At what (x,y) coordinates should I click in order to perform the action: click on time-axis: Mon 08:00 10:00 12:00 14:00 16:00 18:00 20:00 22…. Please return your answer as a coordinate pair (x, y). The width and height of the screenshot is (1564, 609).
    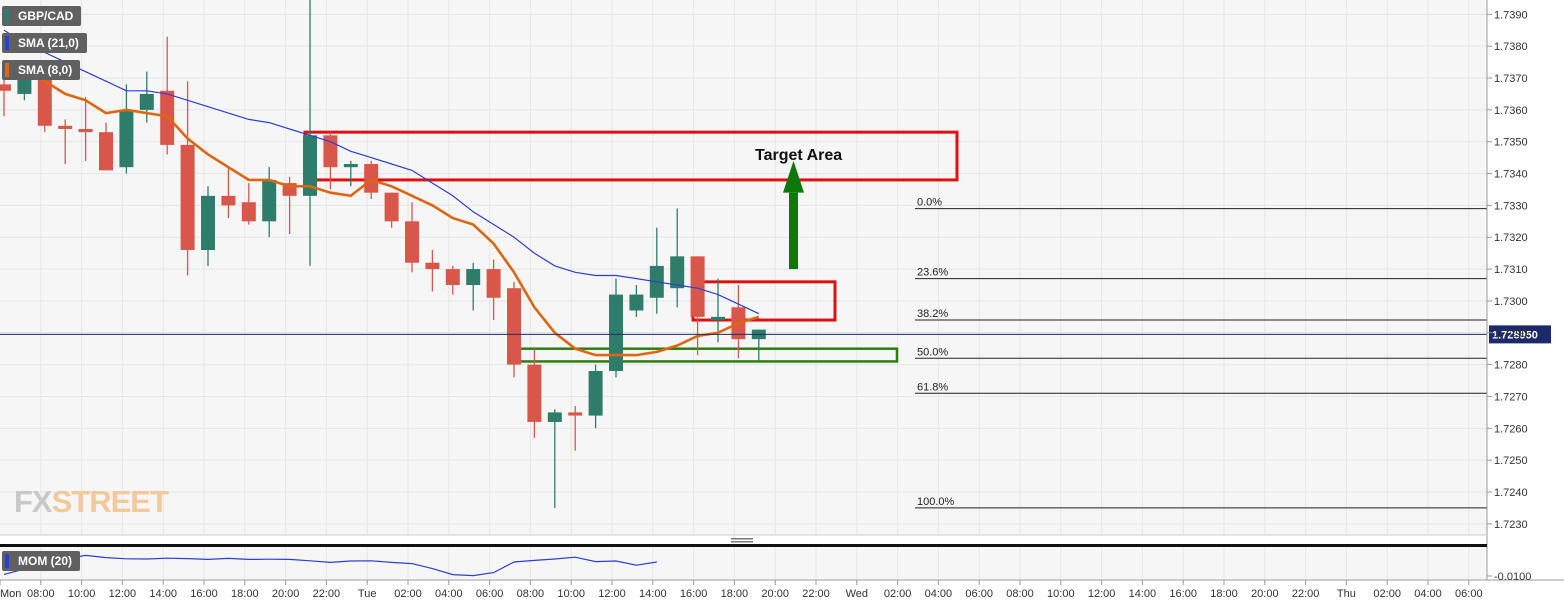
    Looking at the image, I should click on (782, 567).